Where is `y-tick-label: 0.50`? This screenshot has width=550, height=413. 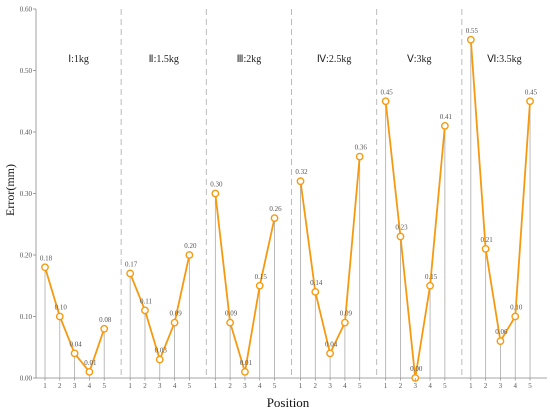 y-tick-label: 0.50 is located at coordinates (26, 71).